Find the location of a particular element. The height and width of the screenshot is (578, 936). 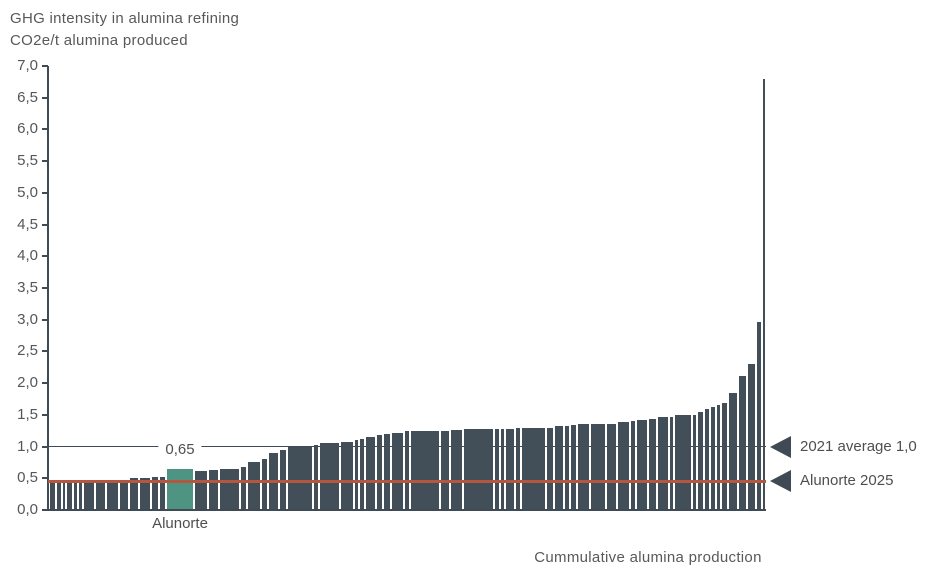

alunorte-2025-arrow-icon is located at coordinates (780, 481).